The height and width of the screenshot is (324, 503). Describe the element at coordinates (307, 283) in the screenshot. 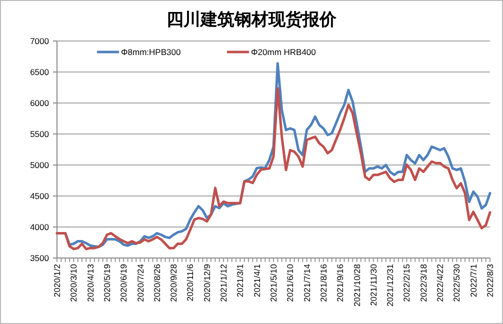

I see `x-tick-label: 2021/7/14` at that location.